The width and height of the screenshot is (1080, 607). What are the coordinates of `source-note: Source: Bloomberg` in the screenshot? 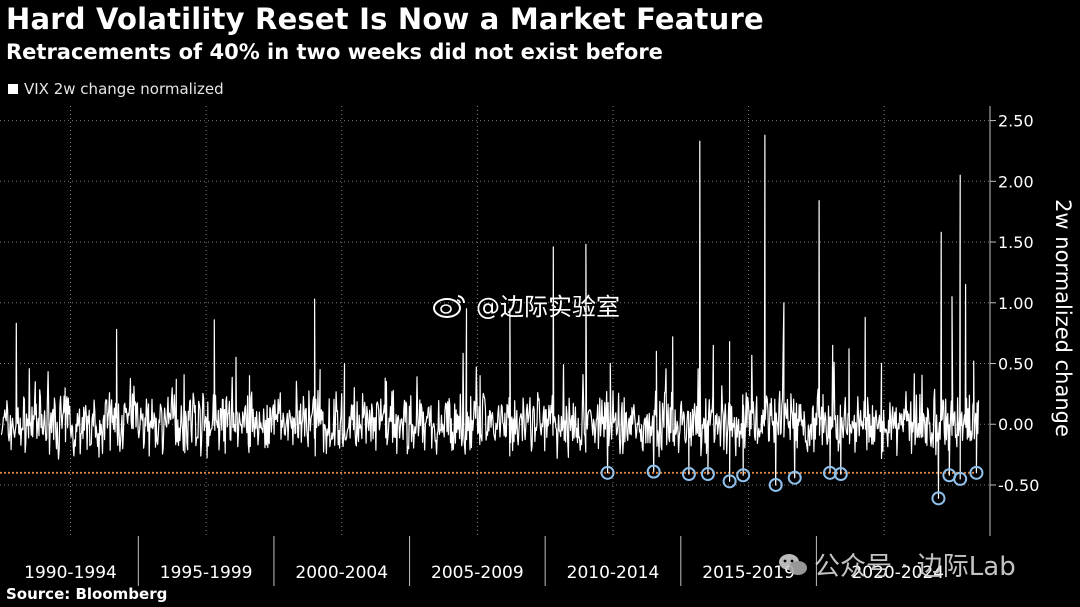 It's located at (87, 594).